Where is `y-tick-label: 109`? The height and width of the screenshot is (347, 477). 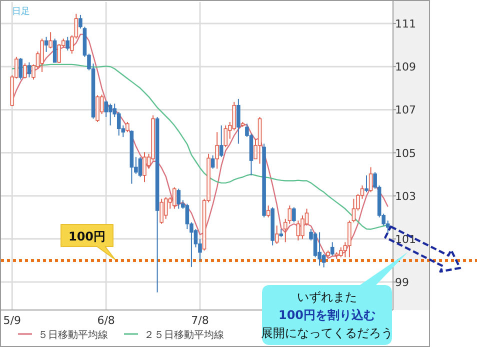 y-tick-label: 109 is located at coordinates (405, 67).